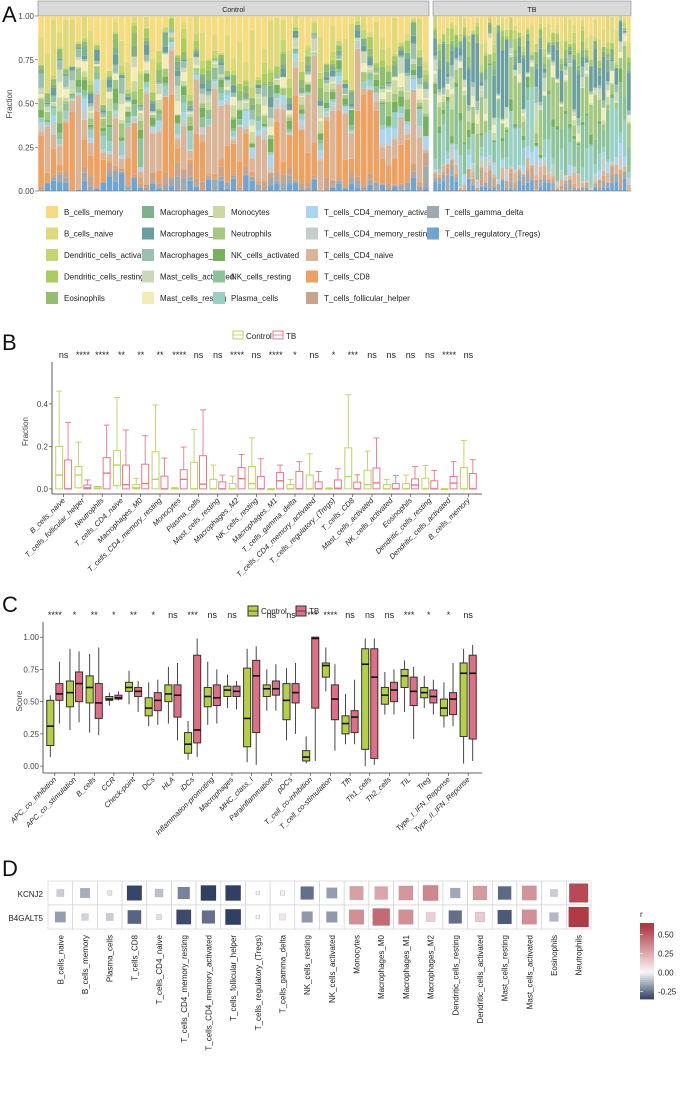  I want to click on column-label: Mast_cells_resting, so click(505, 968).